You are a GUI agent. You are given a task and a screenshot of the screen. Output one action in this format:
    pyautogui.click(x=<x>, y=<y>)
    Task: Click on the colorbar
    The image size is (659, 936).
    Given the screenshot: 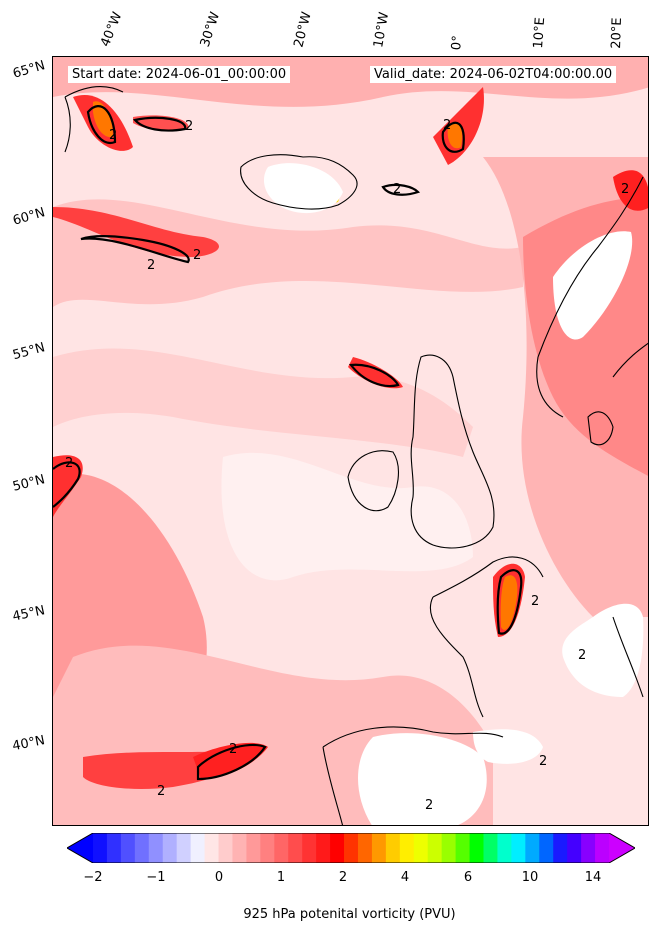 What is the action you would take?
    pyautogui.click(x=351, y=848)
    